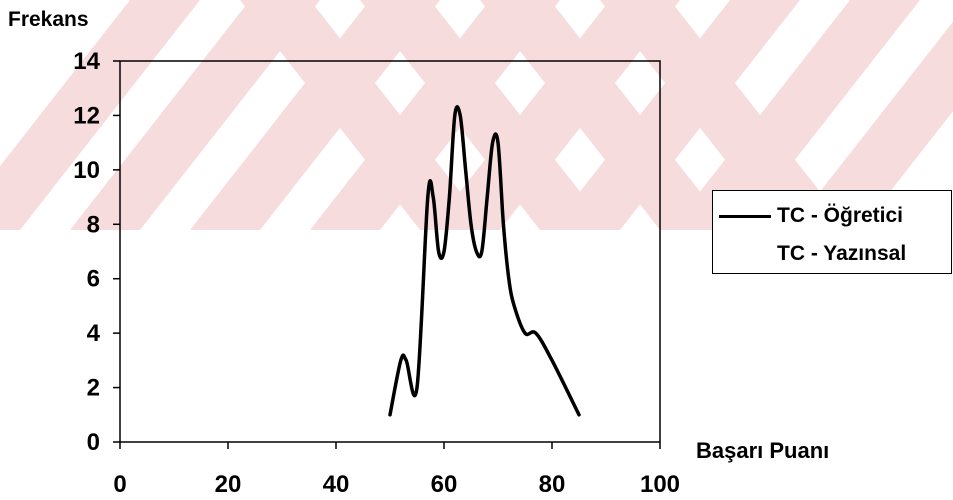 The image size is (953, 500). Describe the element at coordinates (840, 215) in the screenshot. I see `legend-label: TC - Öğretici` at that location.